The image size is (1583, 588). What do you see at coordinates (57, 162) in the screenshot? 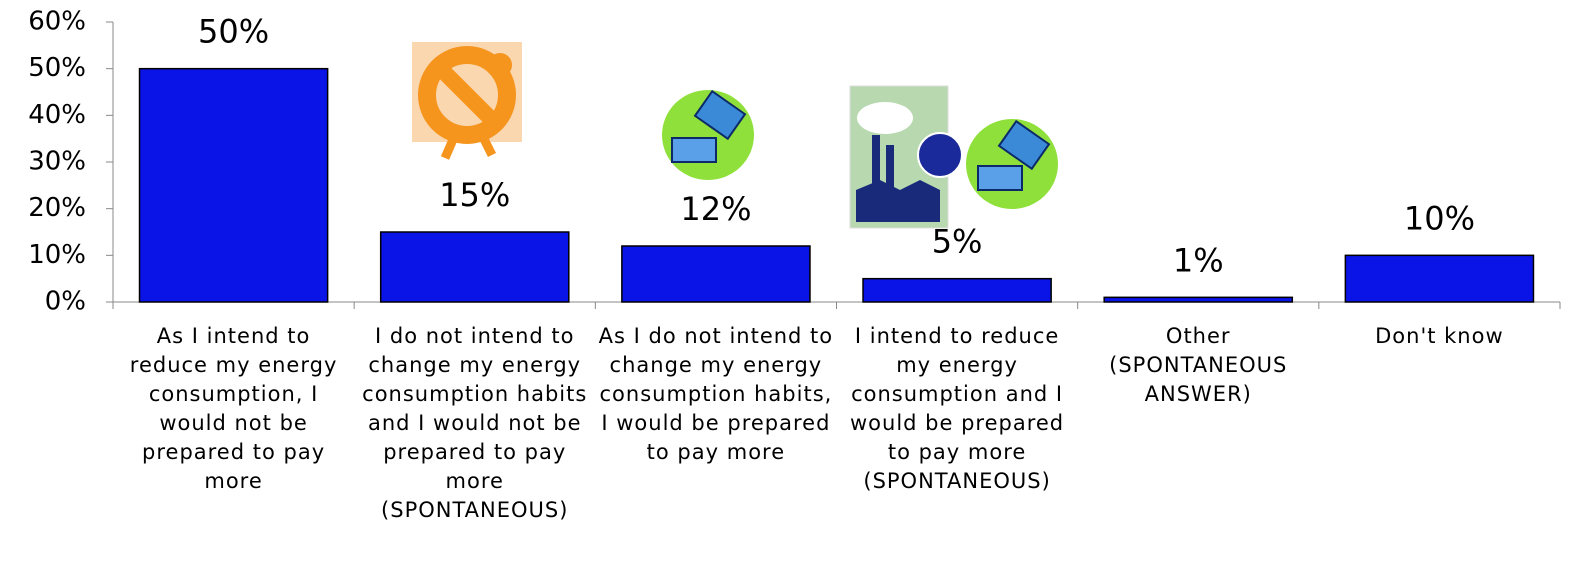
I see `y-tick-label: 30%` at bounding box center [57, 162].